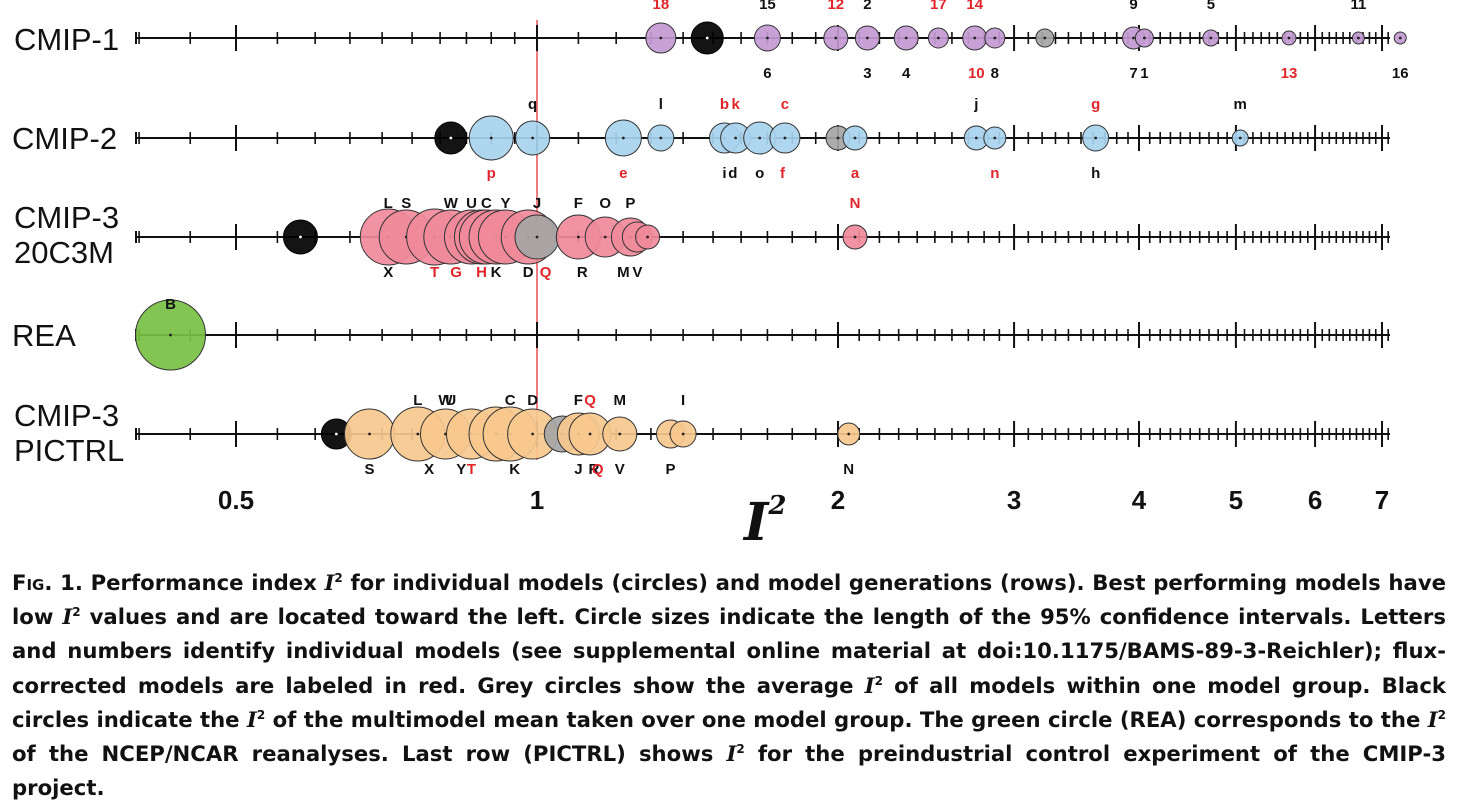 This screenshot has width=1458, height=812. What do you see at coordinates (1144, 73) in the screenshot?
I see `model-label: 1` at bounding box center [1144, 73].